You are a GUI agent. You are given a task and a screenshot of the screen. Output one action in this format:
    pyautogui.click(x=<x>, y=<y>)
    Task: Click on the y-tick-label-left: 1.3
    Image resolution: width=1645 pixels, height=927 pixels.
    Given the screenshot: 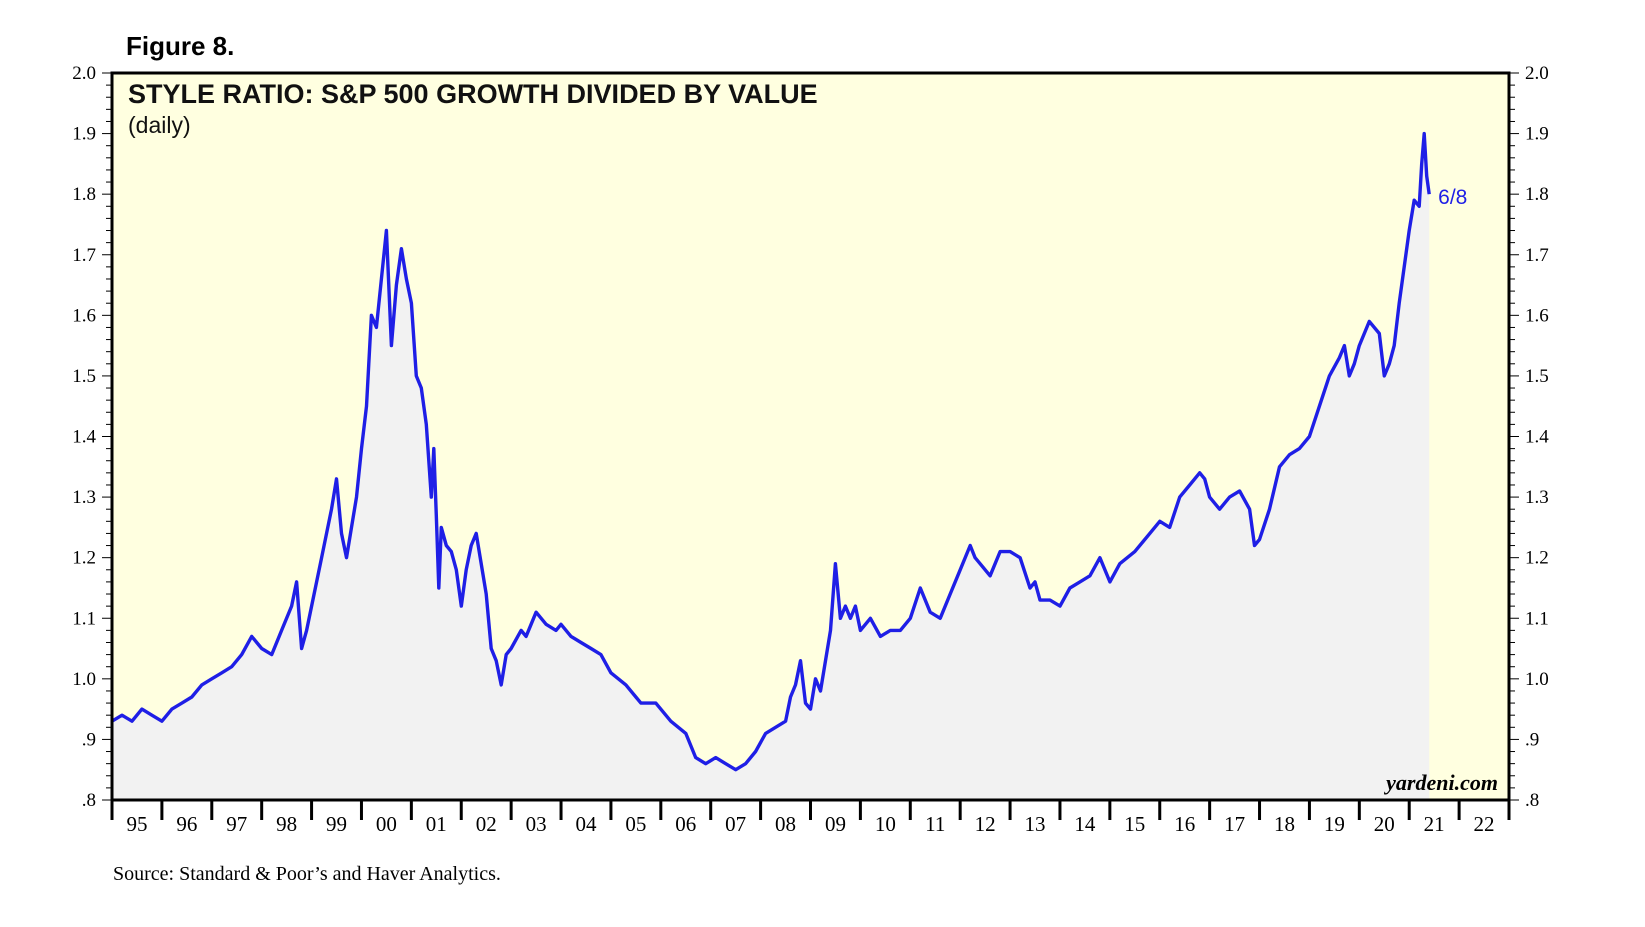 What is the action you would take?
    pyautogui.click(x=84, y=497)
    